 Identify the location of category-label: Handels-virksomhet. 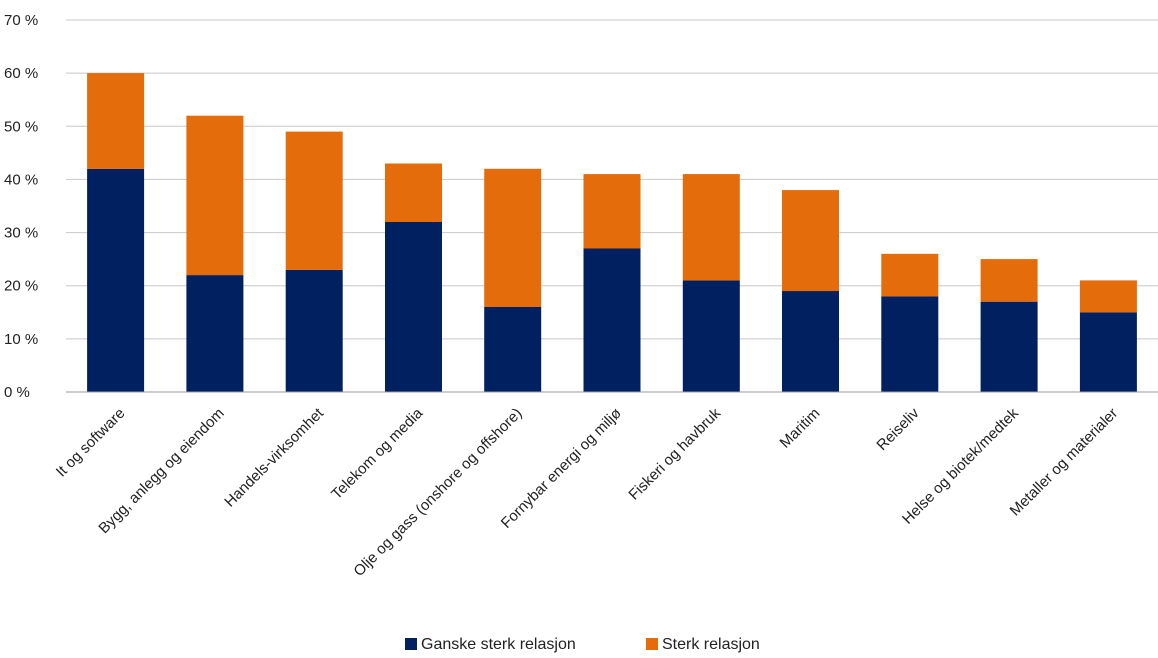
(274, 457).